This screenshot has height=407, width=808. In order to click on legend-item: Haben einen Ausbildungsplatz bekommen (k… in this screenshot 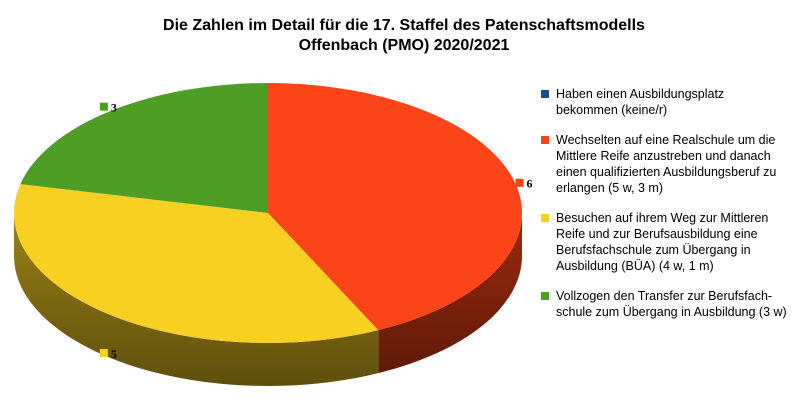, I will do `click(672, 102)`.